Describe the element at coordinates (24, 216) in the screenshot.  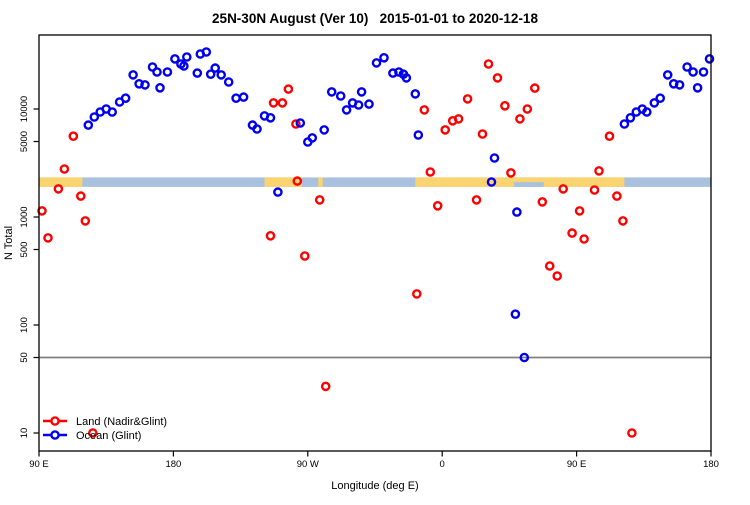
I see `y-tick-label: 1000` at that location.